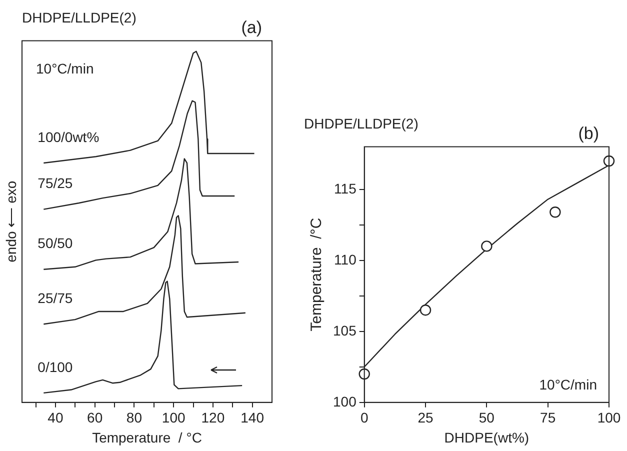 Image resolution: width=627 pixels, height=451 pixels. Describe the element at coordinates (10, 221) in the screenshot. I see `y-axis-title: endo ⟵ exo` at that location.